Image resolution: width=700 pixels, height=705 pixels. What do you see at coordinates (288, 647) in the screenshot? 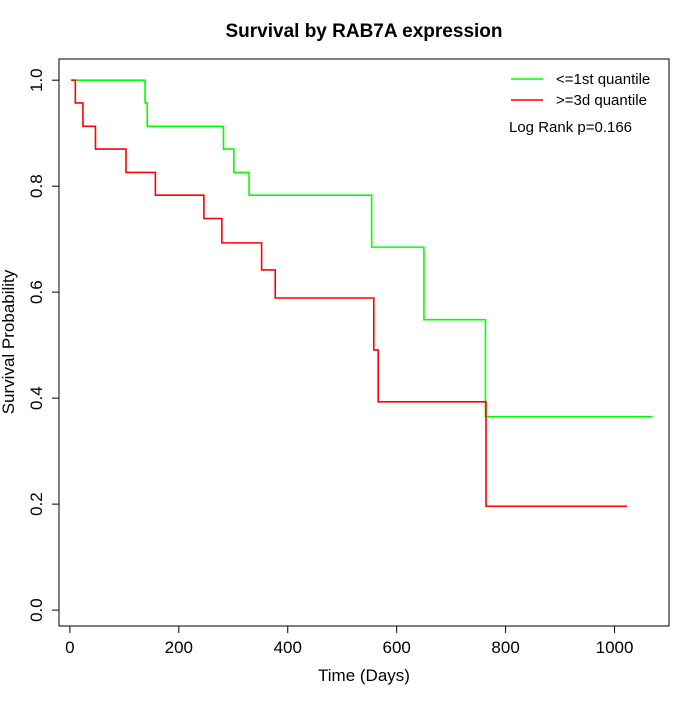
I see `x-tick-label: 400` at bounding box center [288, 647].